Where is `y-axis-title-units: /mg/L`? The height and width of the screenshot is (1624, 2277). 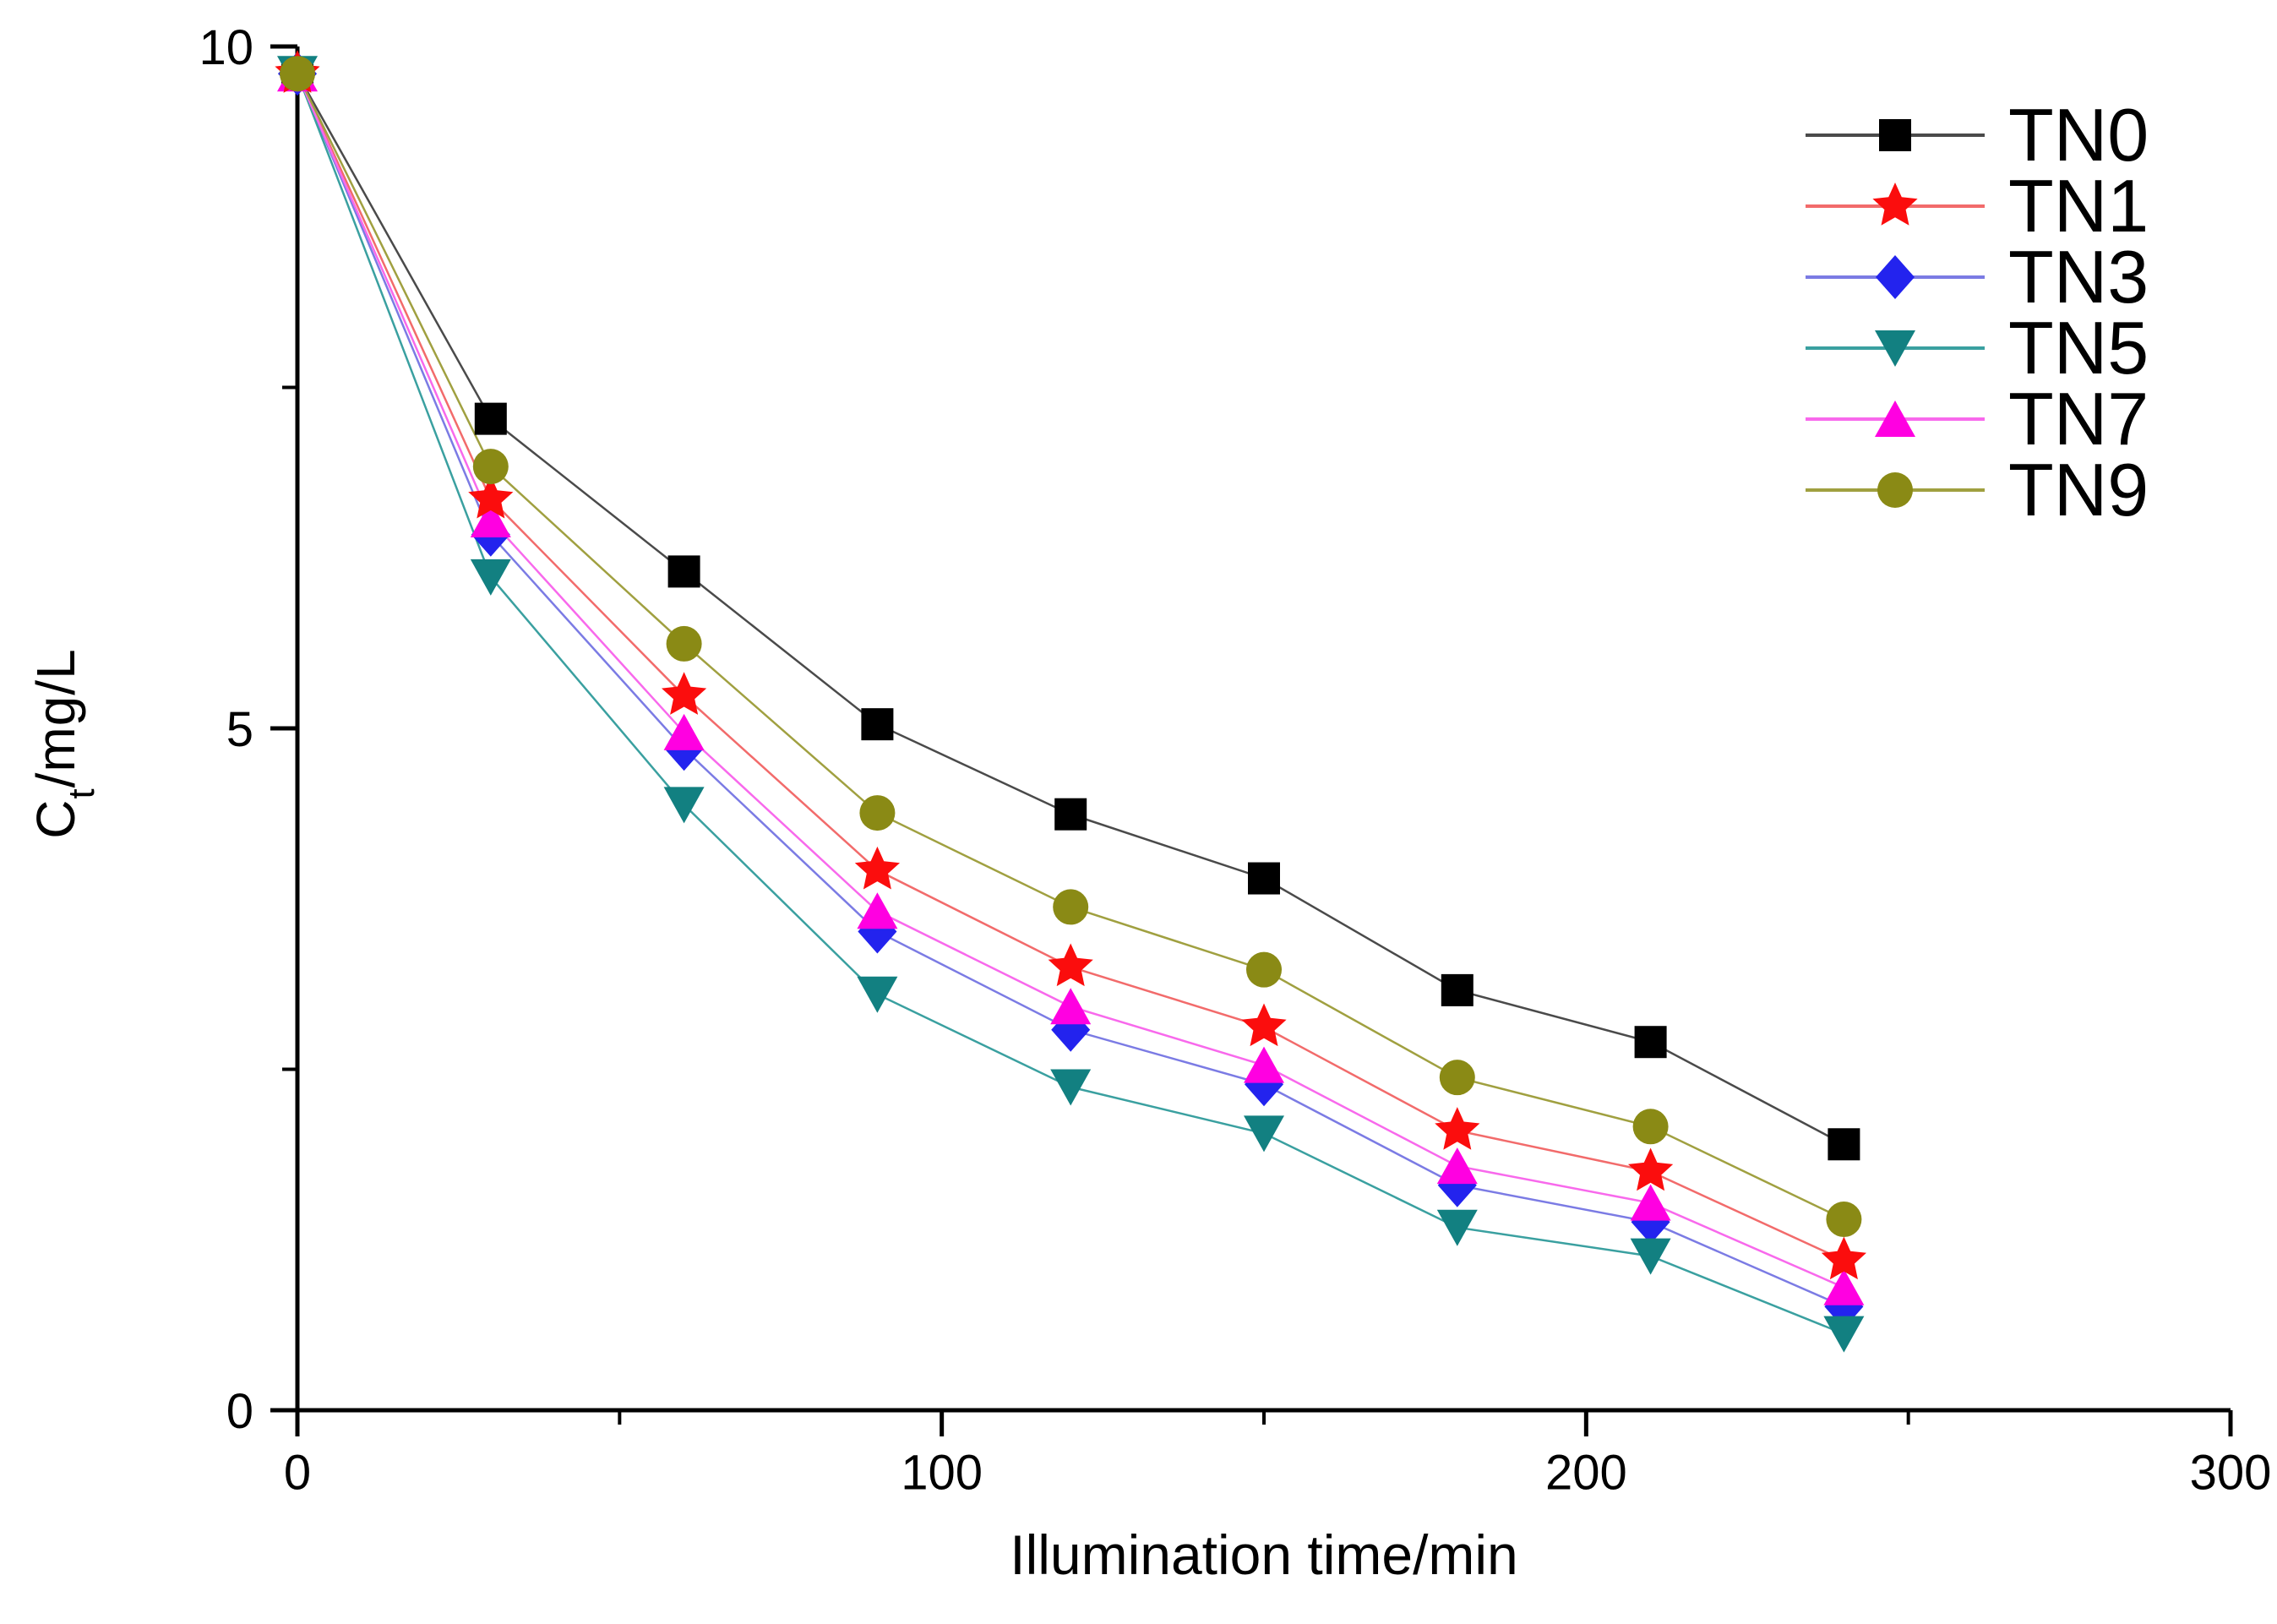 y-axis-title-units: /mg/L is located at coordinates (55, 718).